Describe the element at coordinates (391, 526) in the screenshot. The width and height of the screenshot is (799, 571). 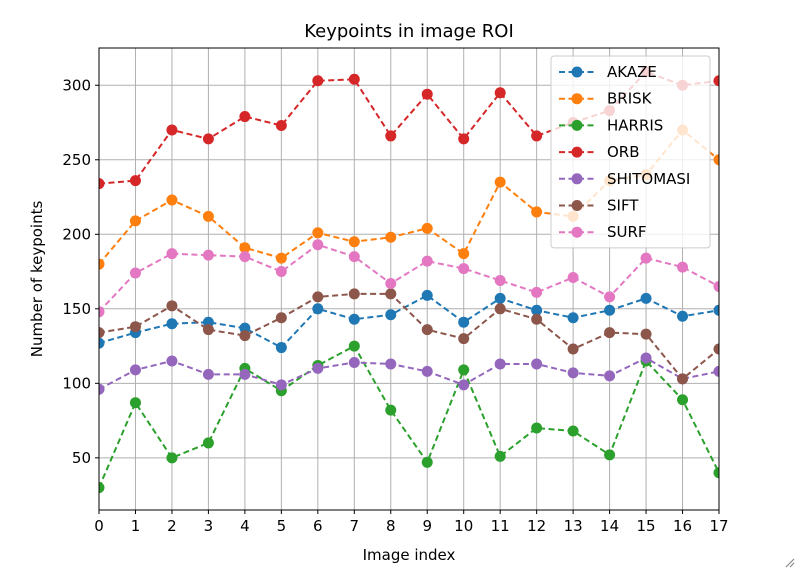
I see `x-tick-label: 8` at that location.